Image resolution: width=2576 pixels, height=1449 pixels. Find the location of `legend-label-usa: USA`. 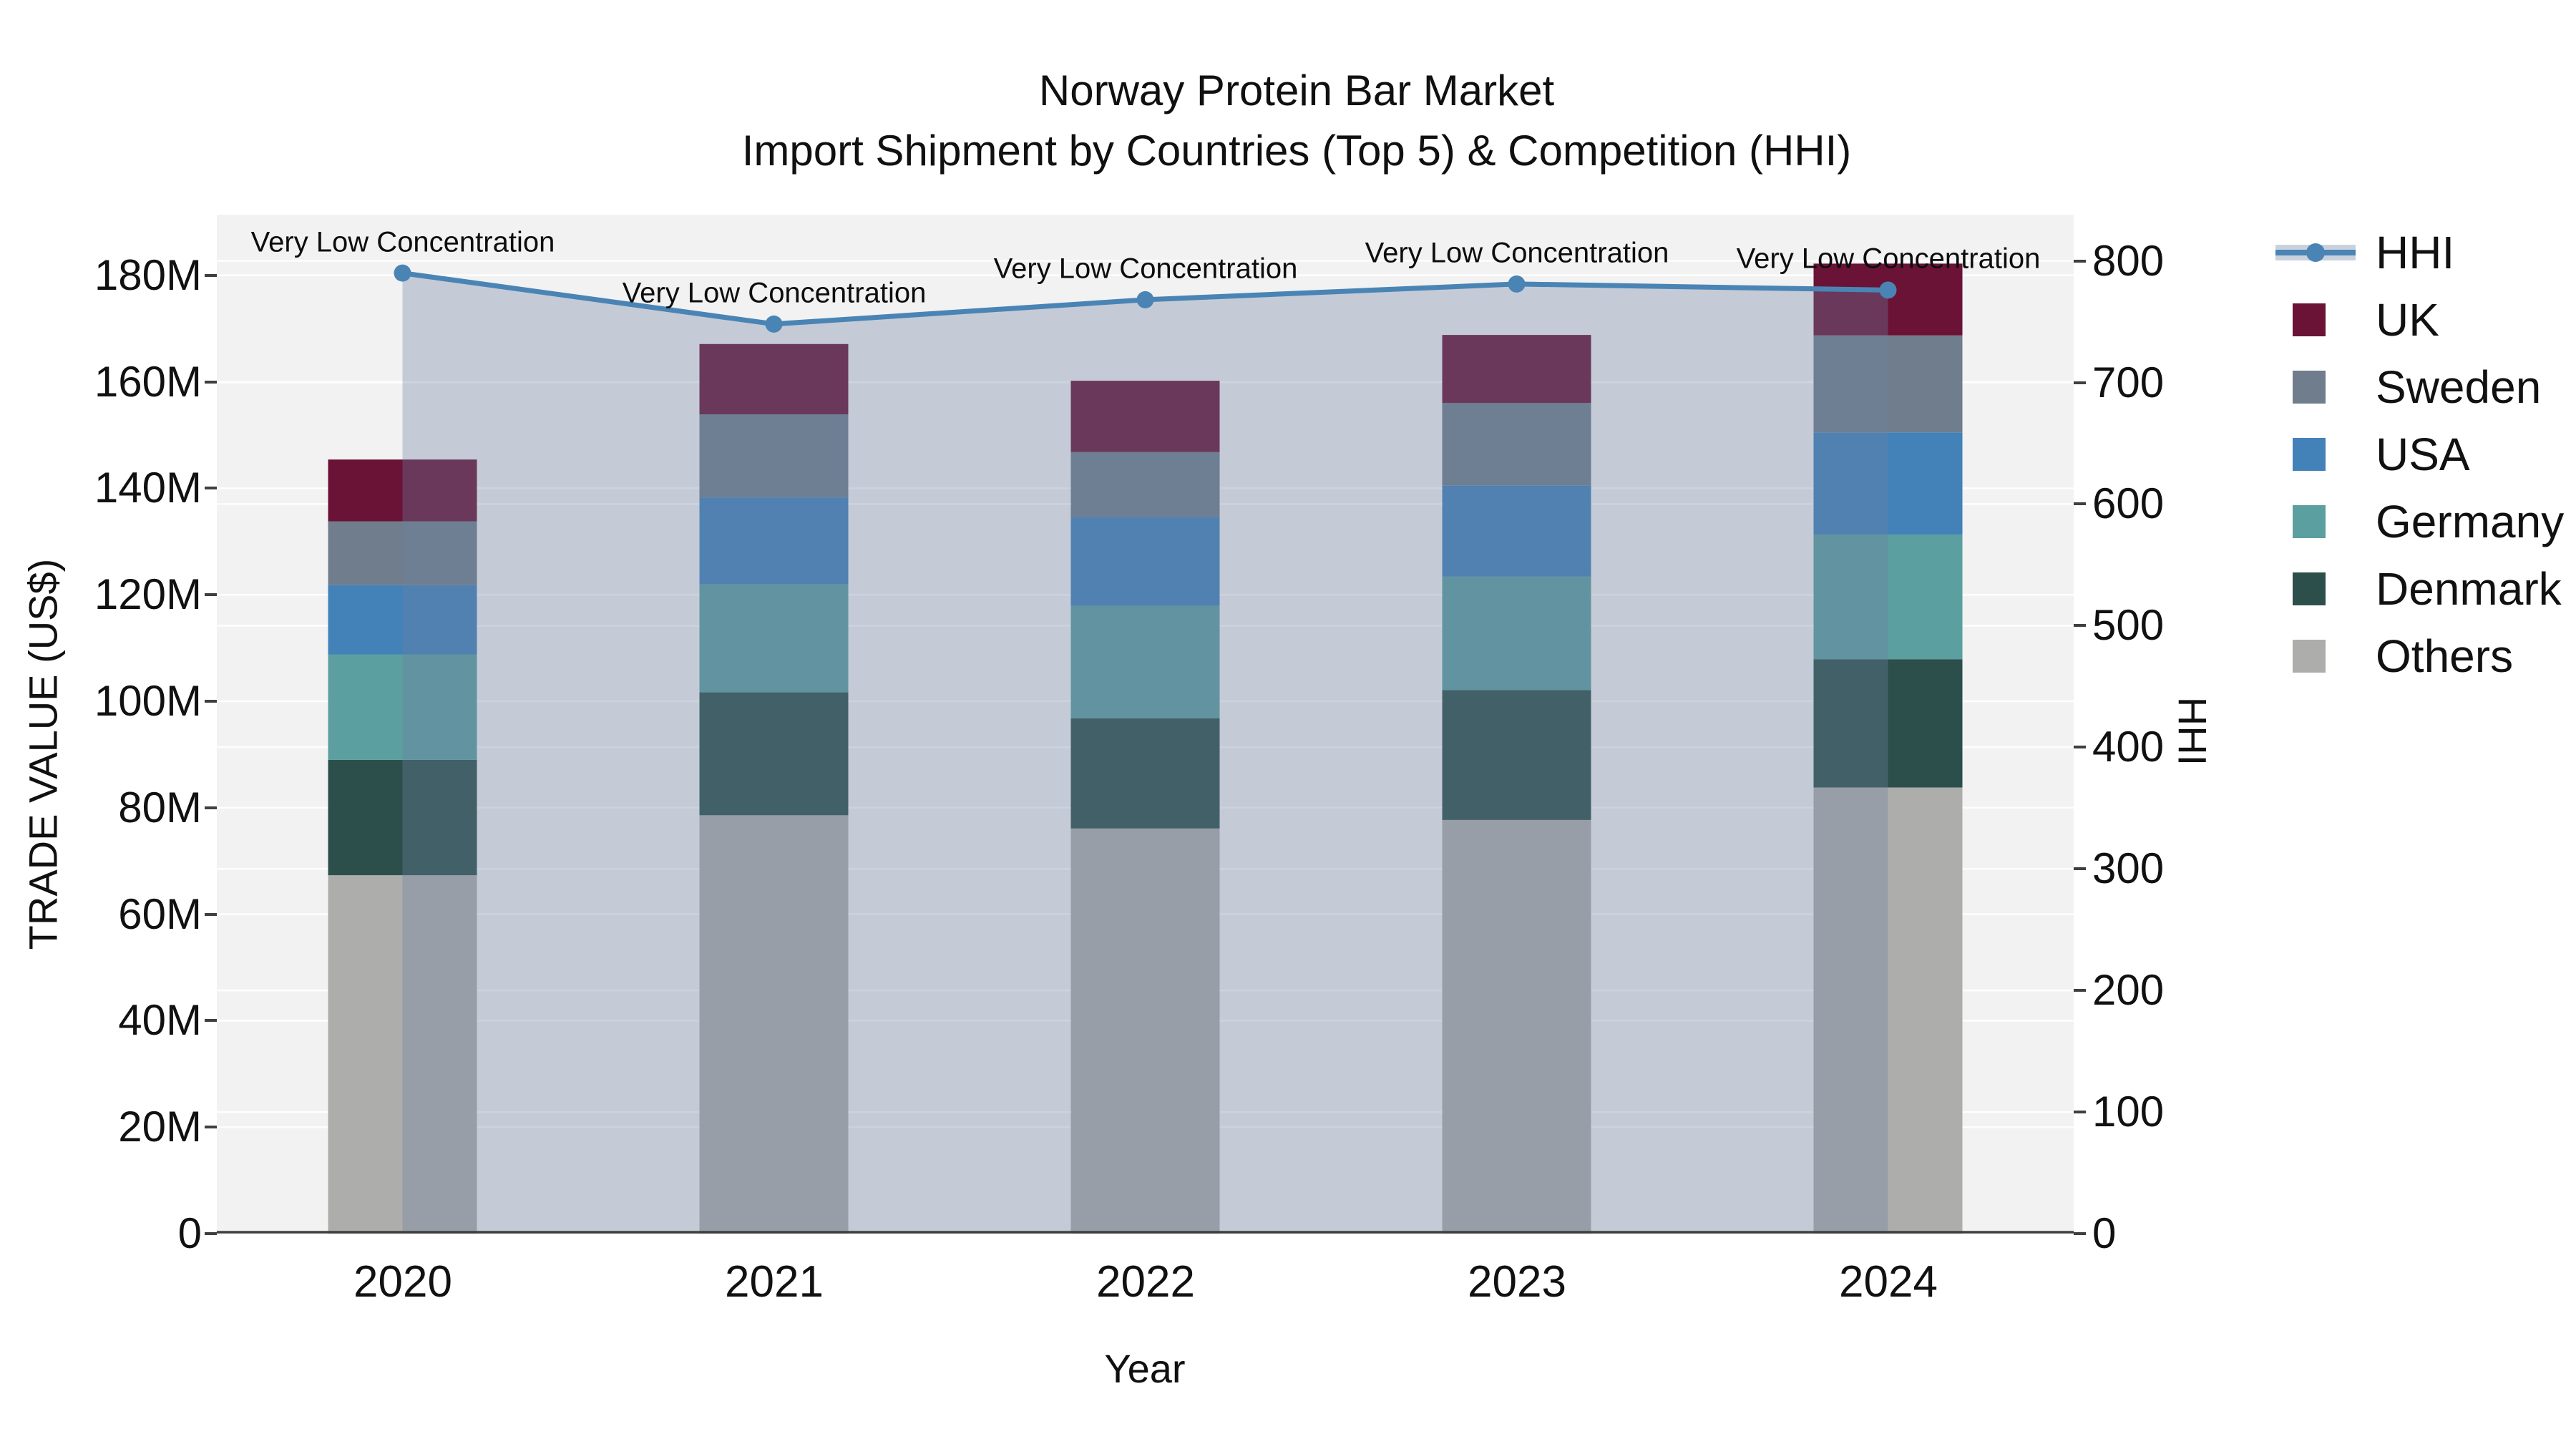

legend-label-usa: USA is located at coordinates (2423, 454).